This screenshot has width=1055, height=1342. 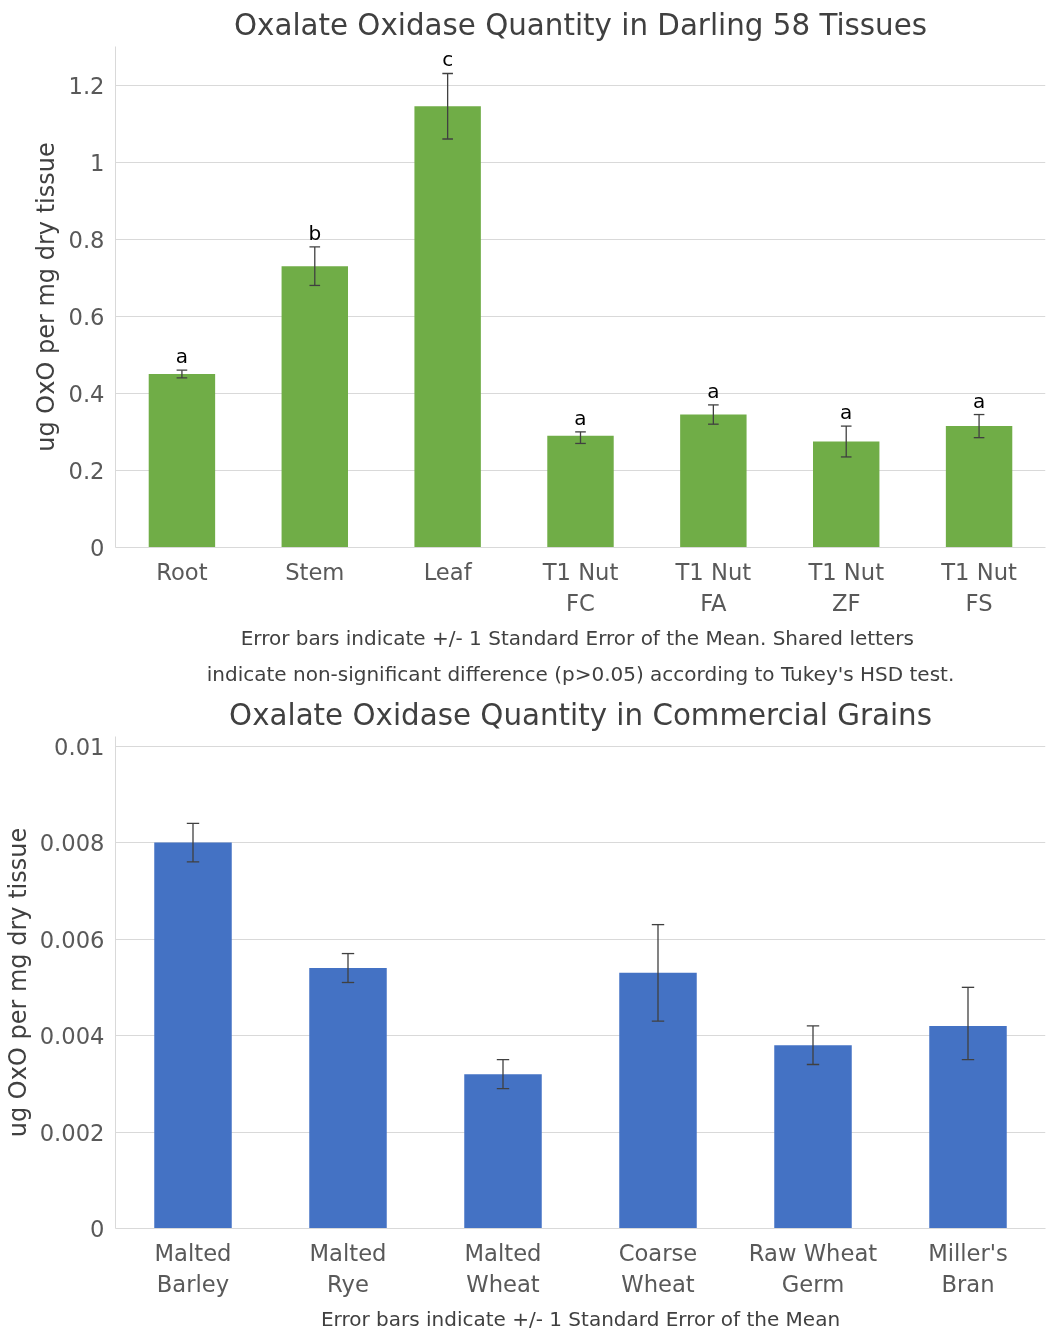 What do you see at coordinates (86, 316) in the screenshot?
I see `y-tick-label: 0.6` at bounding box center [86, 316].